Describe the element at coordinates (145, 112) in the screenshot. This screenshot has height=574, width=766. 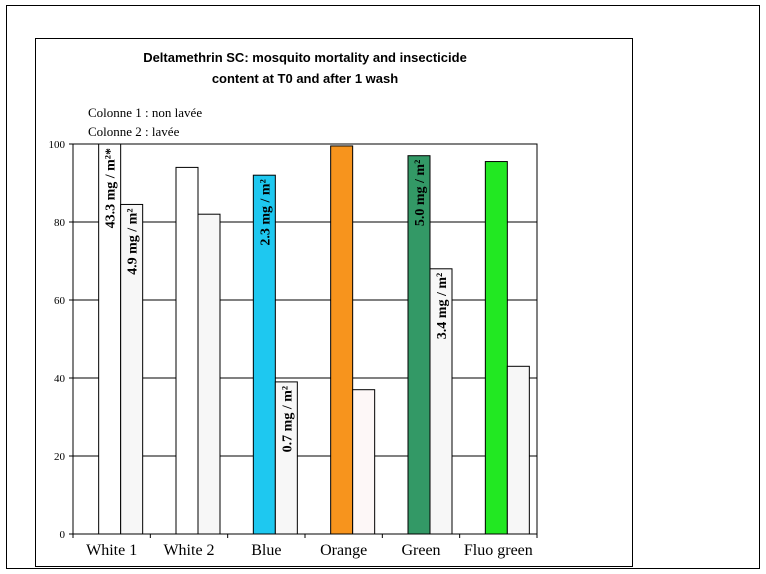
I see `legend-entry: Colonne 1 : non lavée` at that location.